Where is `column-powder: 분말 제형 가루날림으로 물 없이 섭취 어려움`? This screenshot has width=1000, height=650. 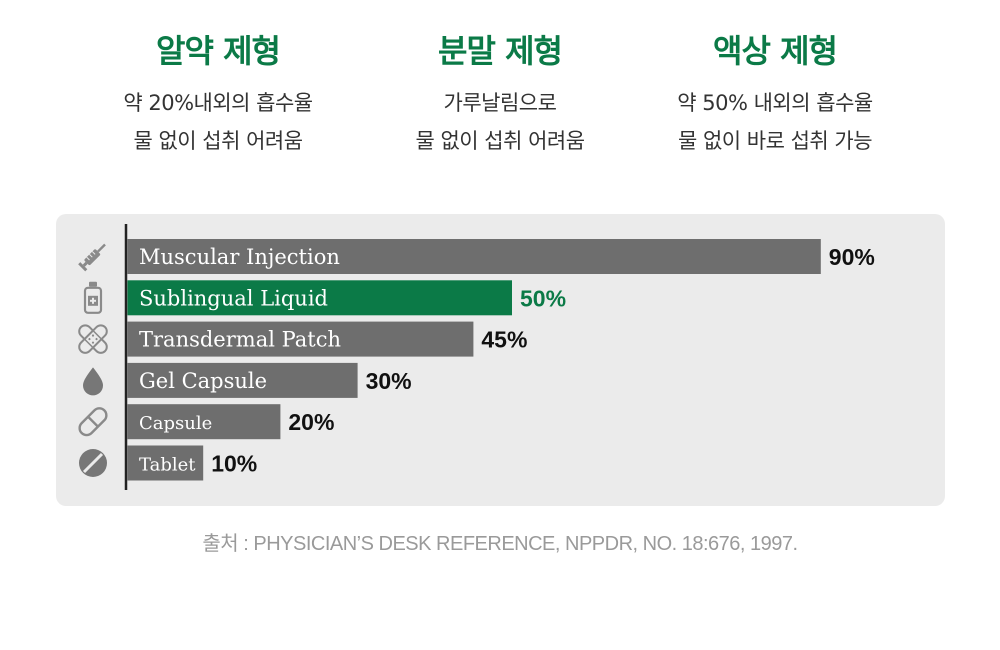
column-powder: 분말 제형 가루날림으로 물 없이 섭취 어려움 is located at coordinates (500, 93).